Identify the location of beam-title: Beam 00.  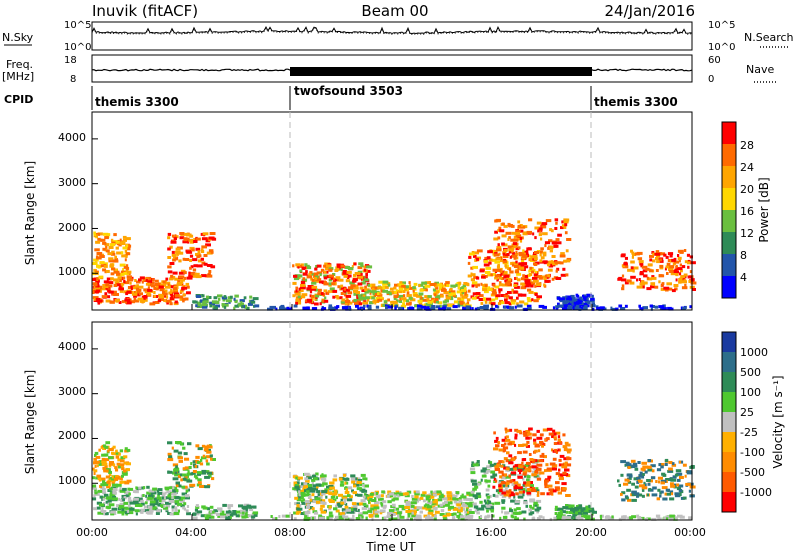
(394, 11).